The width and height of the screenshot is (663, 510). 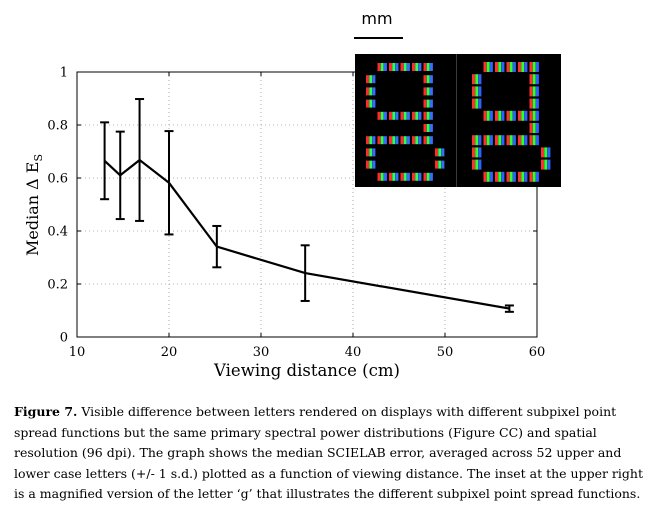 What do you see at coordinates (353, 352) in the screenshot?
I see `x-tick-label: 40` at bounding box center [353, 352].